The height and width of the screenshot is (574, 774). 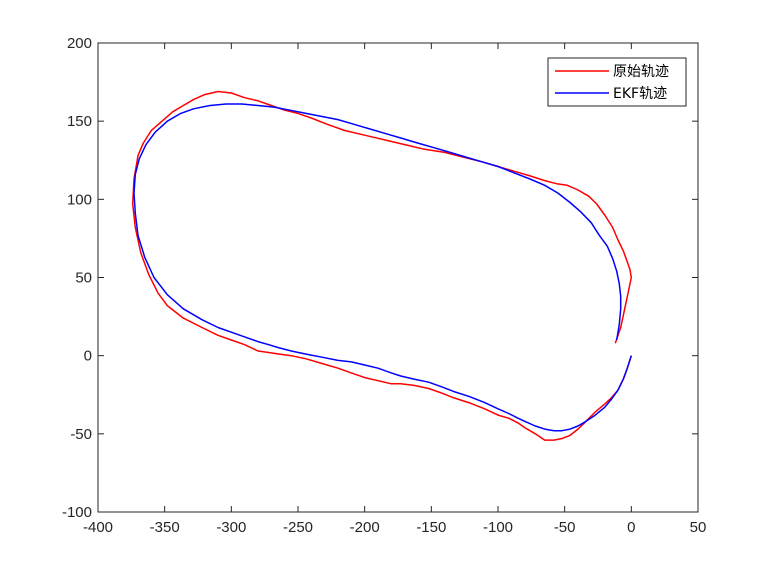 What do you see at coordinates (498, 527) in the screenshot?
I see `x-tick-label: -100` at bounding box center [498, 527].